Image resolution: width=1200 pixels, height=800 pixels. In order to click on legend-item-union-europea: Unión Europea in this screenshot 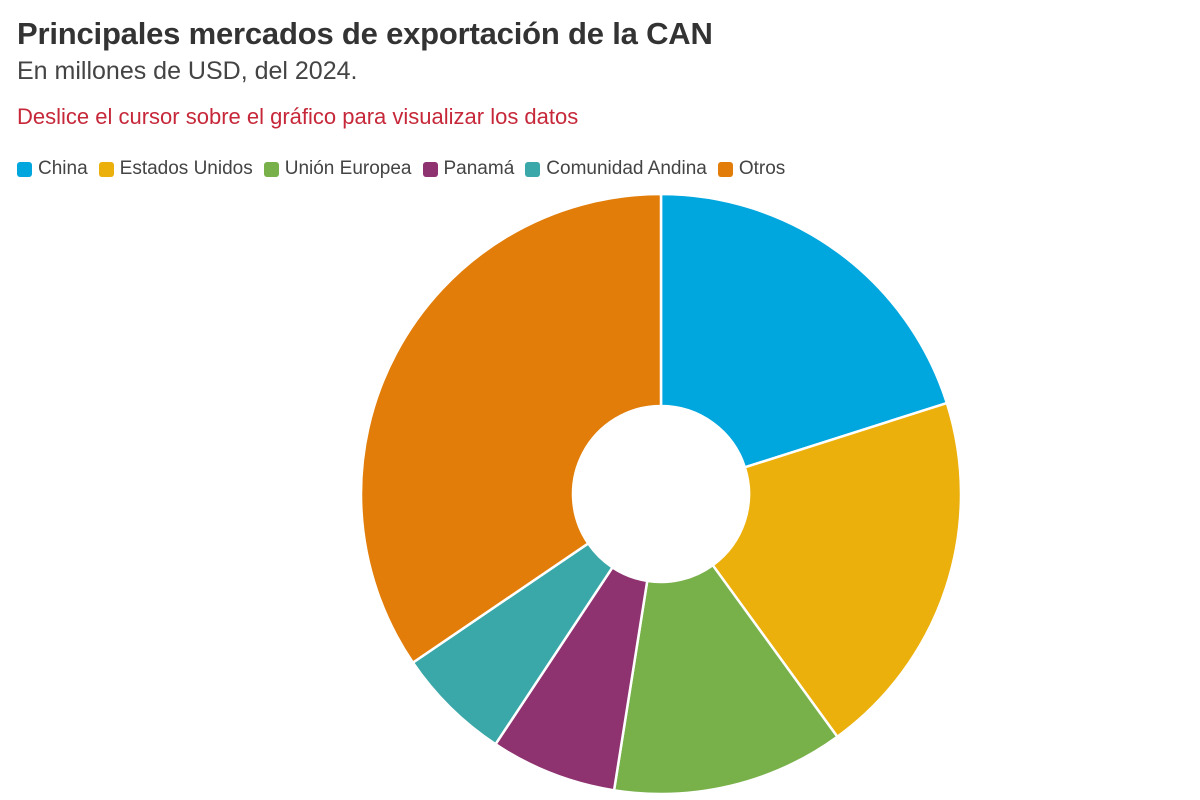, I will do `click(337, 169)`.